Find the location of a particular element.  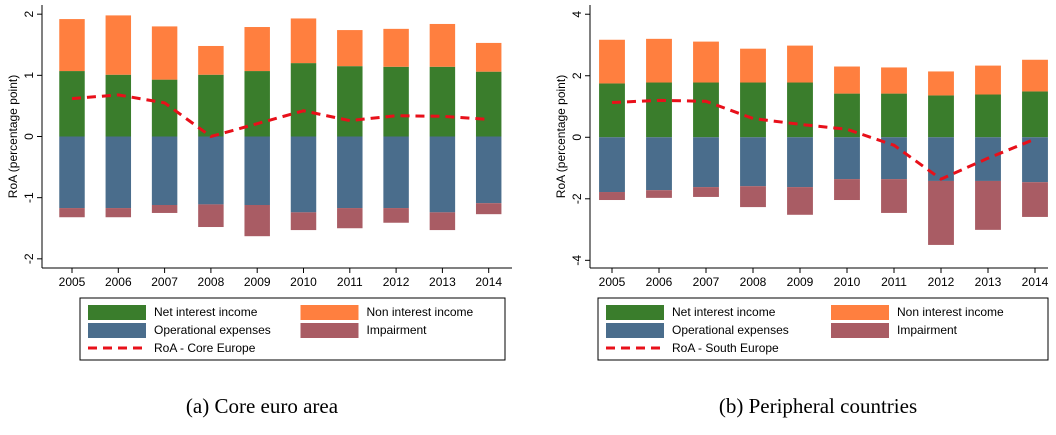

legend-label: Non interest income is located at coordinates (420, 312).